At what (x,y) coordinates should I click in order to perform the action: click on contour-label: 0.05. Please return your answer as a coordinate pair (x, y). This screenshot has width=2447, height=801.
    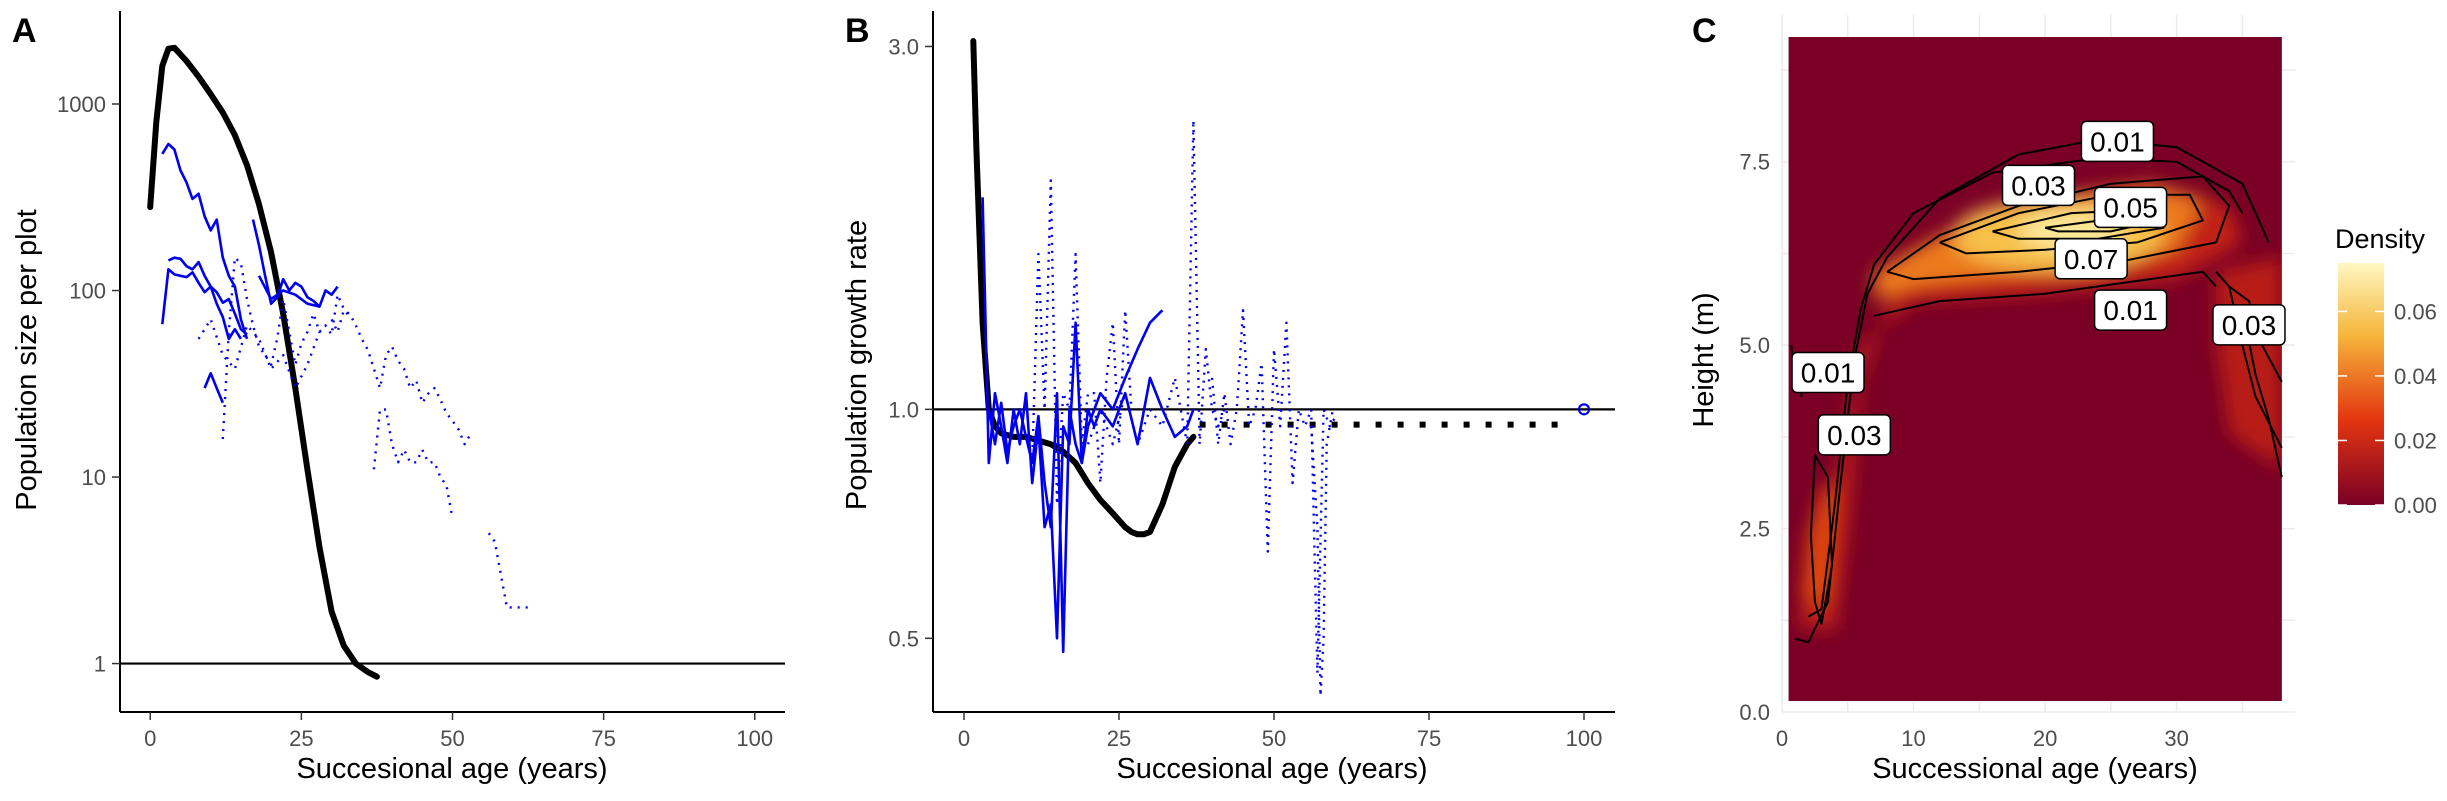
    Looking at the image, I should click on (2130, 207).